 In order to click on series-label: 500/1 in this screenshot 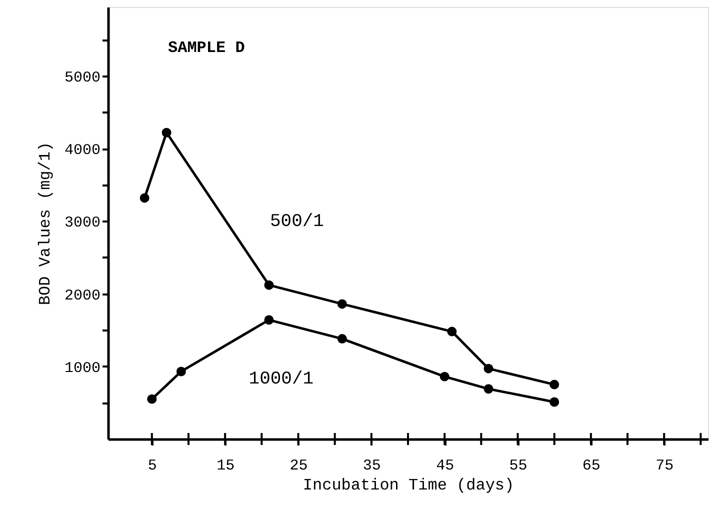, I will do `click(297, 222)`.